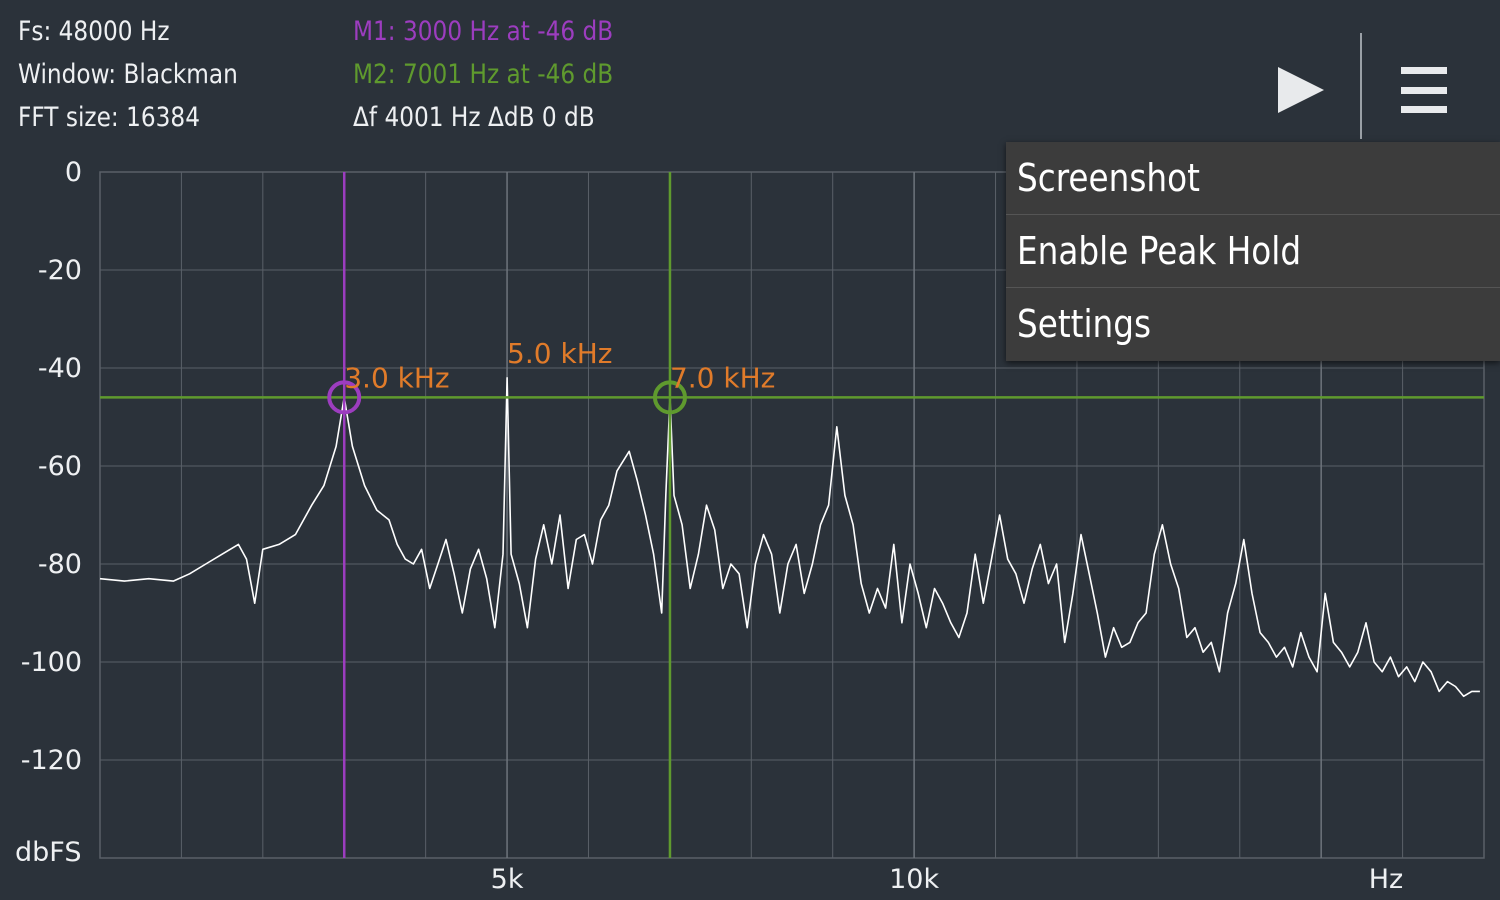 The image size is (1500, 900). Describe the element at coordinates (1253, 178) in the screenshot. I see `menu-item-screenshot: Screenshot` at that location.